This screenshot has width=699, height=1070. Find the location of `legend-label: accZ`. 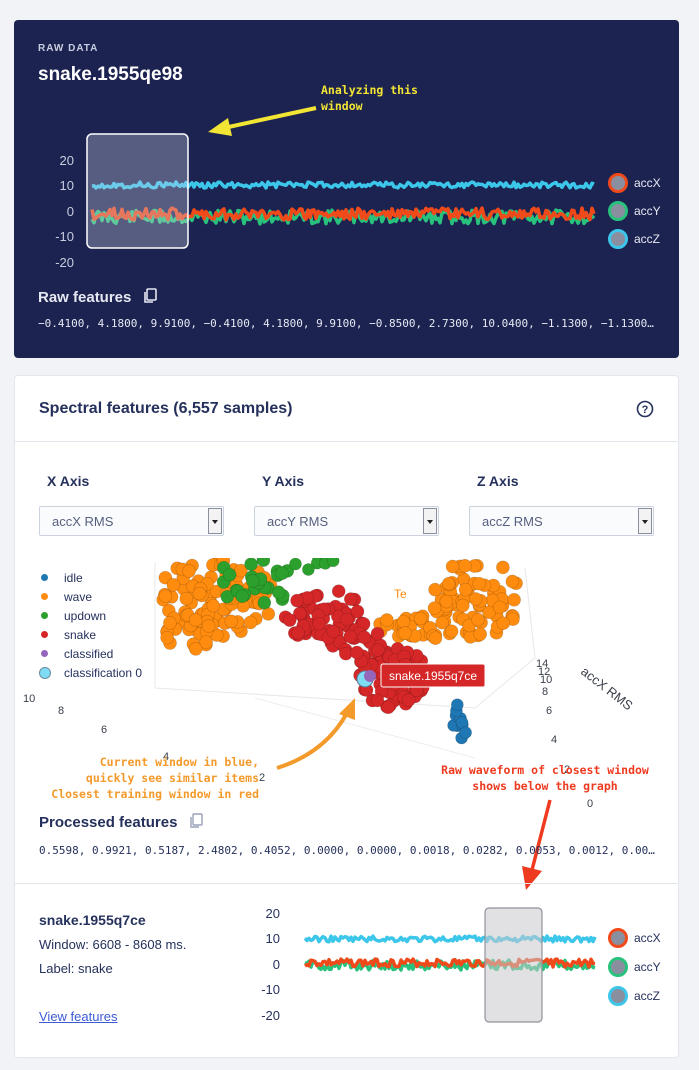

legend-label: accZ is located at coordinates (647, 996).